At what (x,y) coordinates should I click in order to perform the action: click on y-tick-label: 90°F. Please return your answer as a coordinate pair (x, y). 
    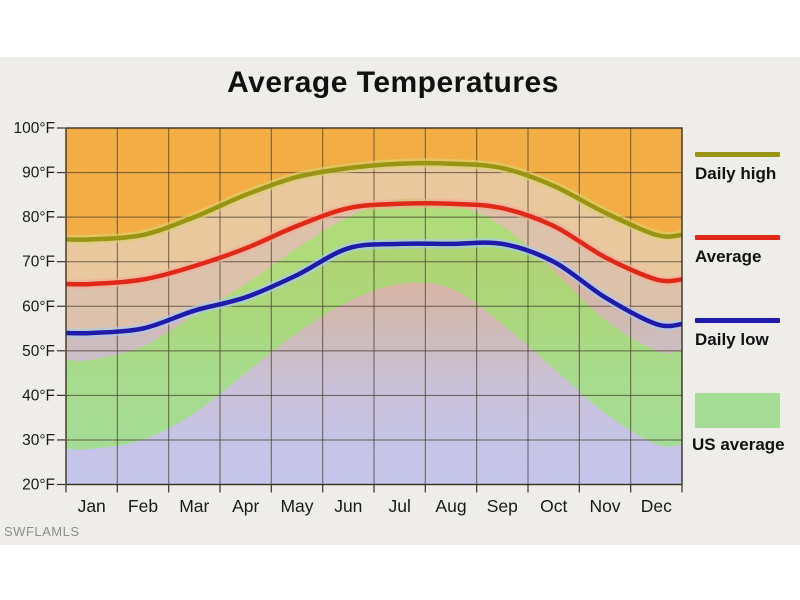
    Looking at the image, I should click on (38, 173).